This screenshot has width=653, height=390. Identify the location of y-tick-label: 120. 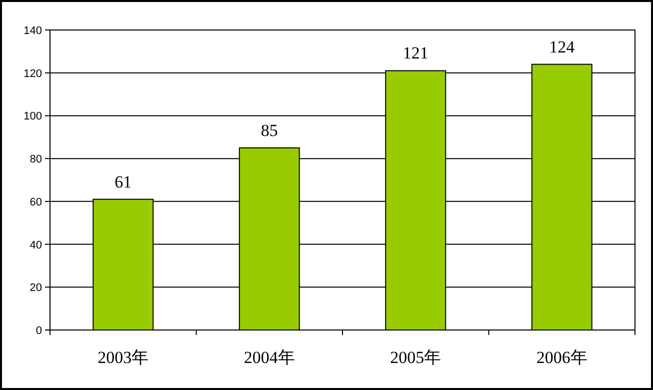
(33, 74).